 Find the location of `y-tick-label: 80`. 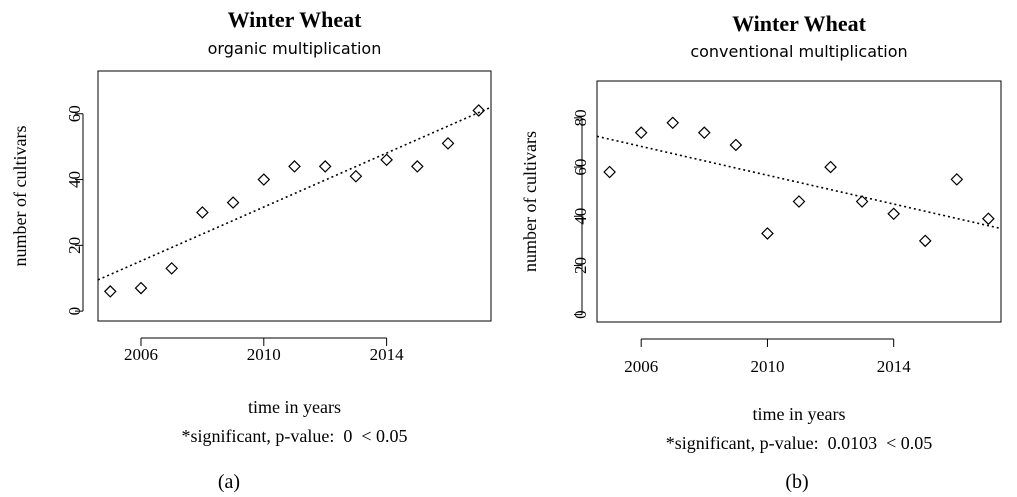

y-tick-label: 80 is located at coordinates (580, 117).